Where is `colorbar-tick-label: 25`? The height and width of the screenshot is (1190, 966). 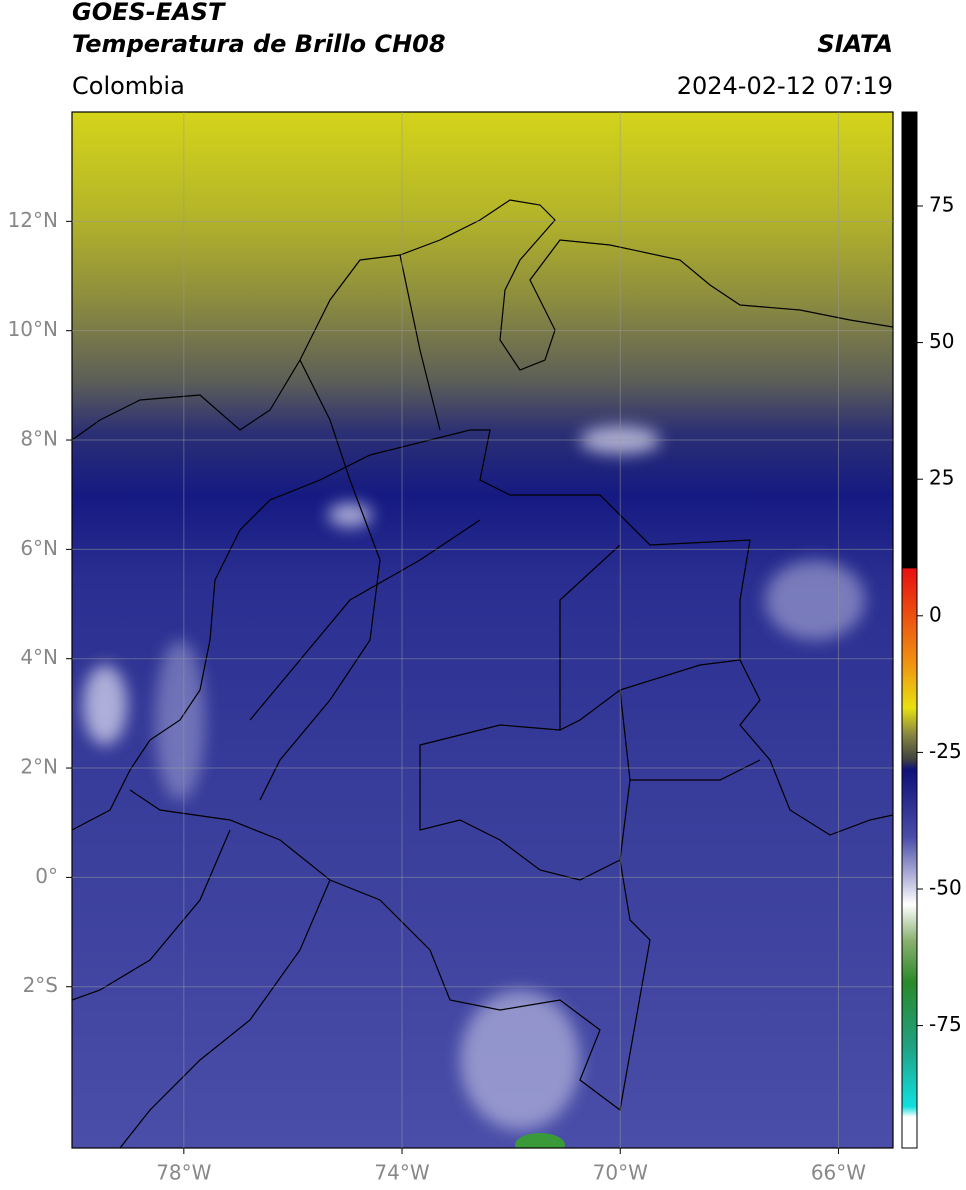
colorbar-tick-label: 25 is located at coordinates (941, 478).